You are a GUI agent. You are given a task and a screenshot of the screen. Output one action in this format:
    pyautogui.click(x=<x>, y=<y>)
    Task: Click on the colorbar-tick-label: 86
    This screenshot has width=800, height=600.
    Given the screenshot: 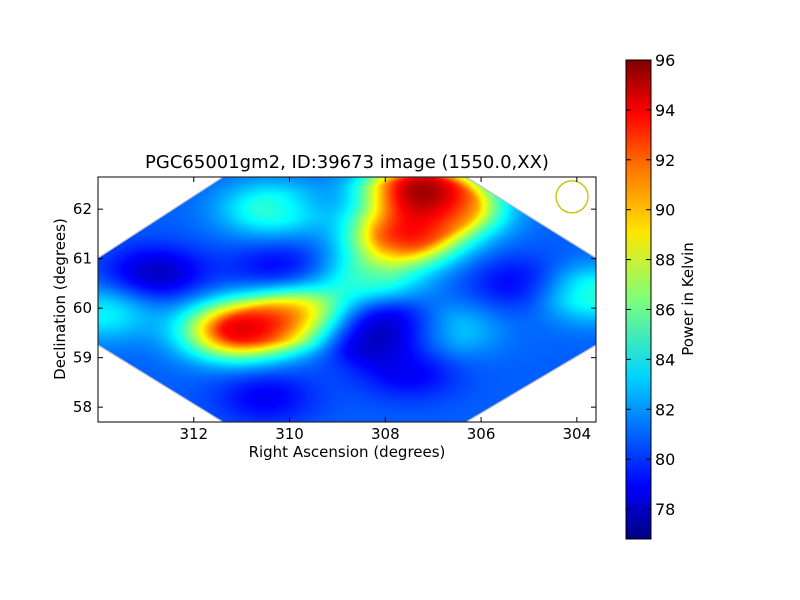 What is the action you would take?
    pyautogui.click(x=665, y=309)
    